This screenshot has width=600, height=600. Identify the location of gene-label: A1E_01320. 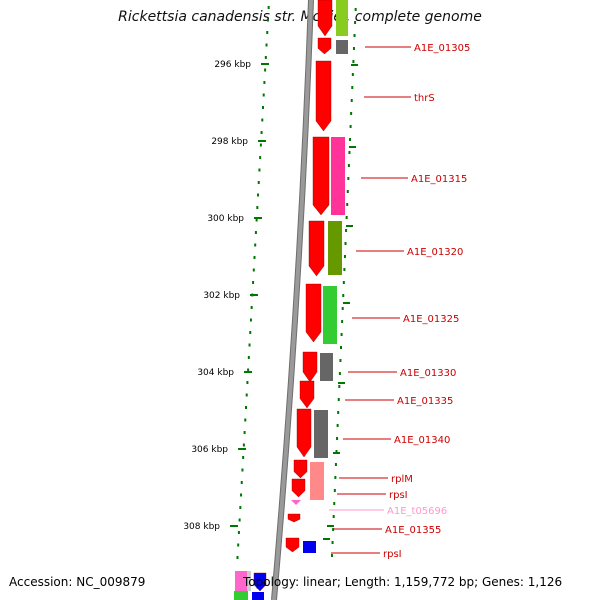
(435, 252).